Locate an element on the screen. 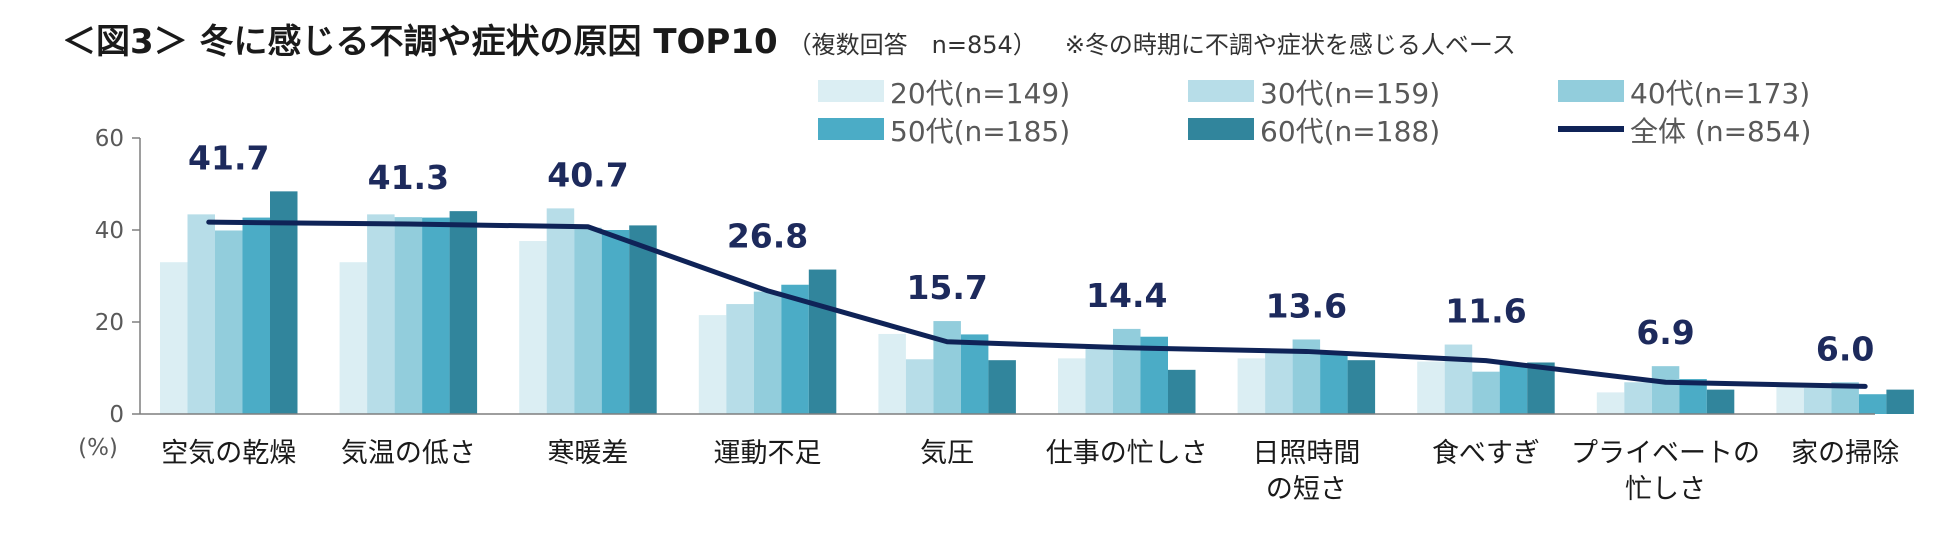 The image size is (1950, 543). legend-swatch-30s is located at coordinates (1221, 91).